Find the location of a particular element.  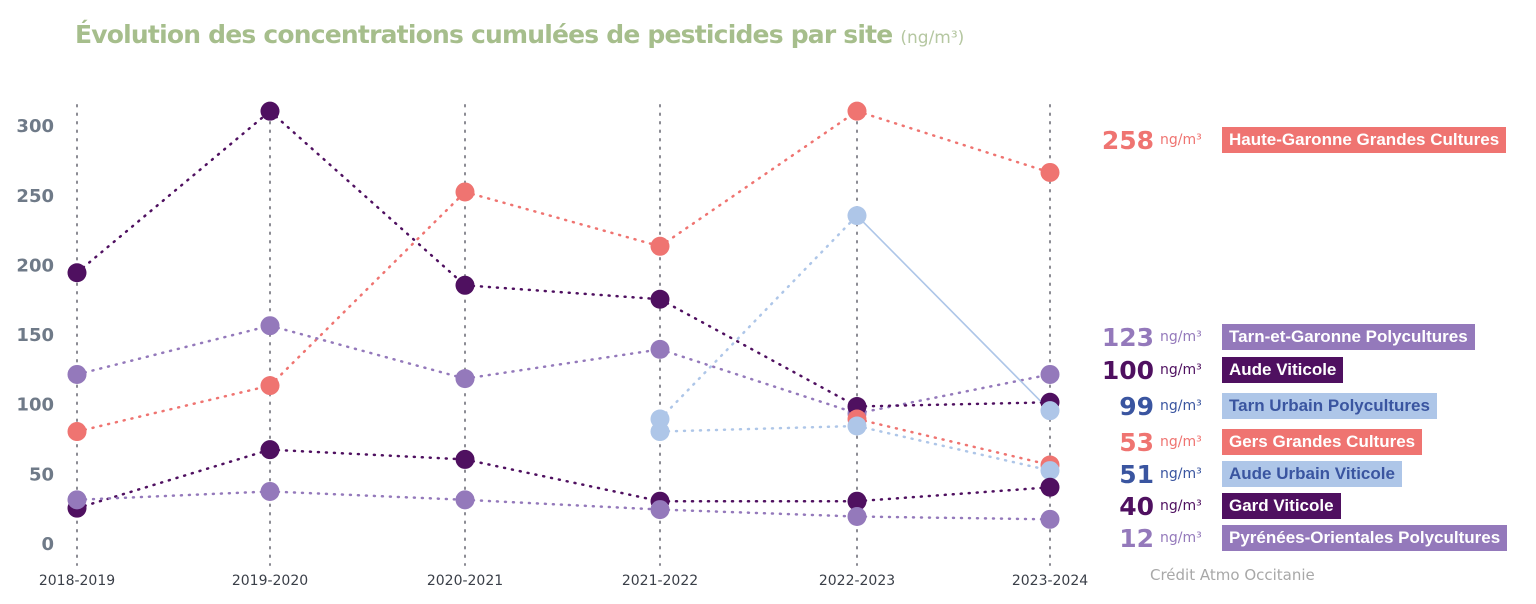

legend-item: 100 ng/m³ Aude Viticole is located at coordinates (1305, 370).